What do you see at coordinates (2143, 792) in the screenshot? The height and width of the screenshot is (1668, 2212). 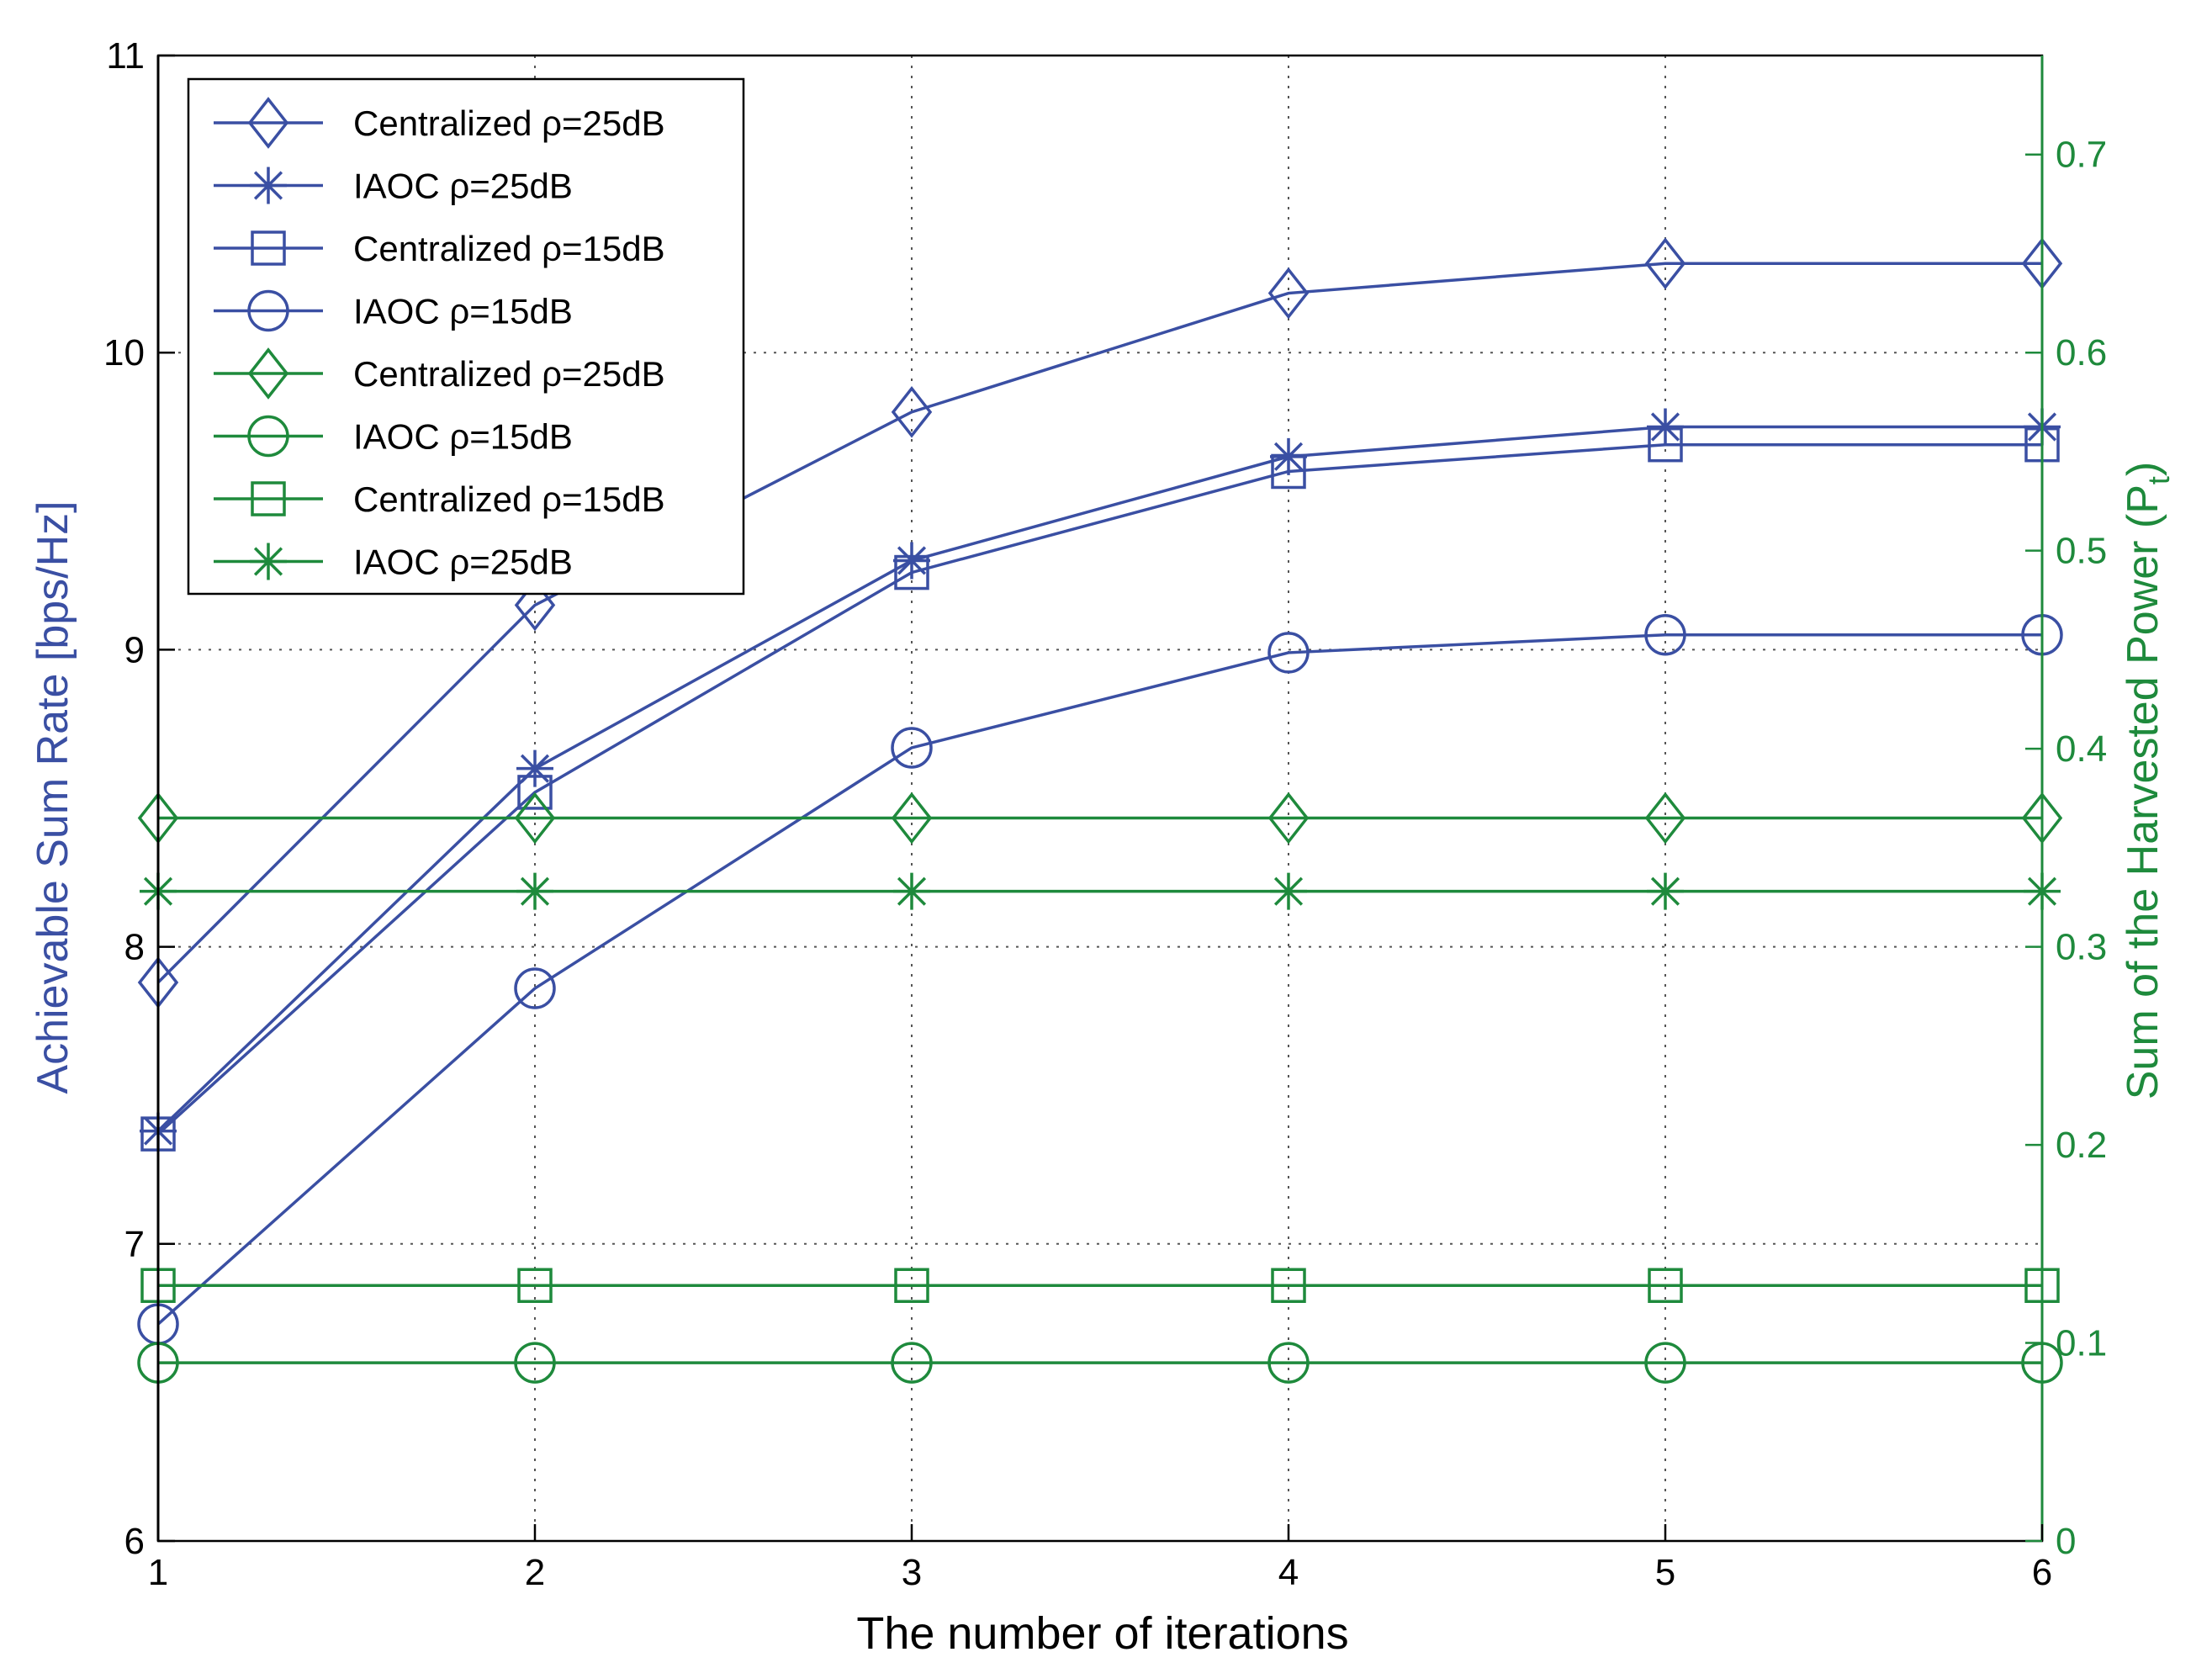 I see `y-axis-right-label-main: Sum of the Harvested Power (P` at bounding box center [2143, 792].